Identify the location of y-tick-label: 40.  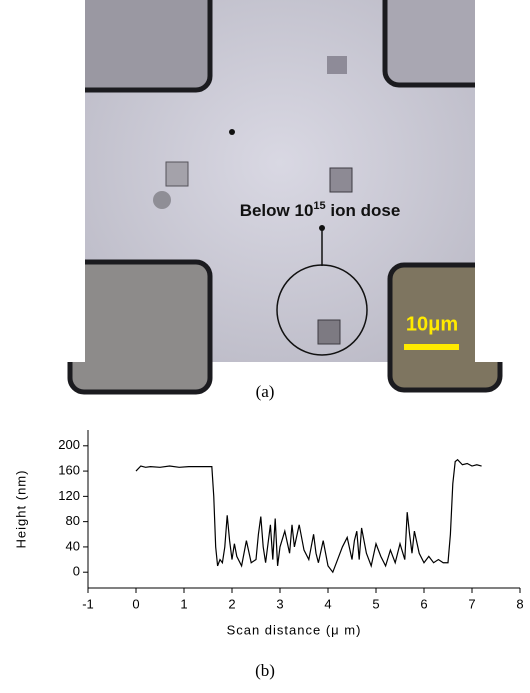
(73, 545).